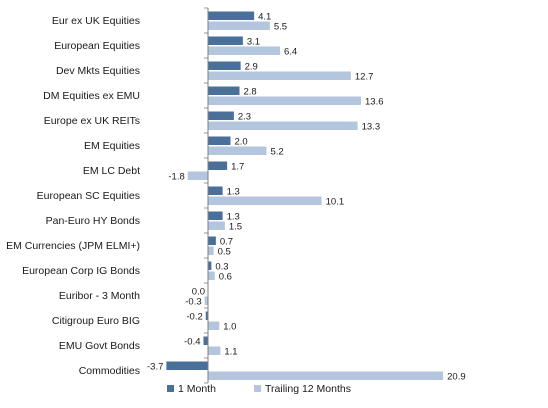 The image size is (548, 408). I want to click on category-label: Pan-Euro HY Bonds, so click(93, 221).